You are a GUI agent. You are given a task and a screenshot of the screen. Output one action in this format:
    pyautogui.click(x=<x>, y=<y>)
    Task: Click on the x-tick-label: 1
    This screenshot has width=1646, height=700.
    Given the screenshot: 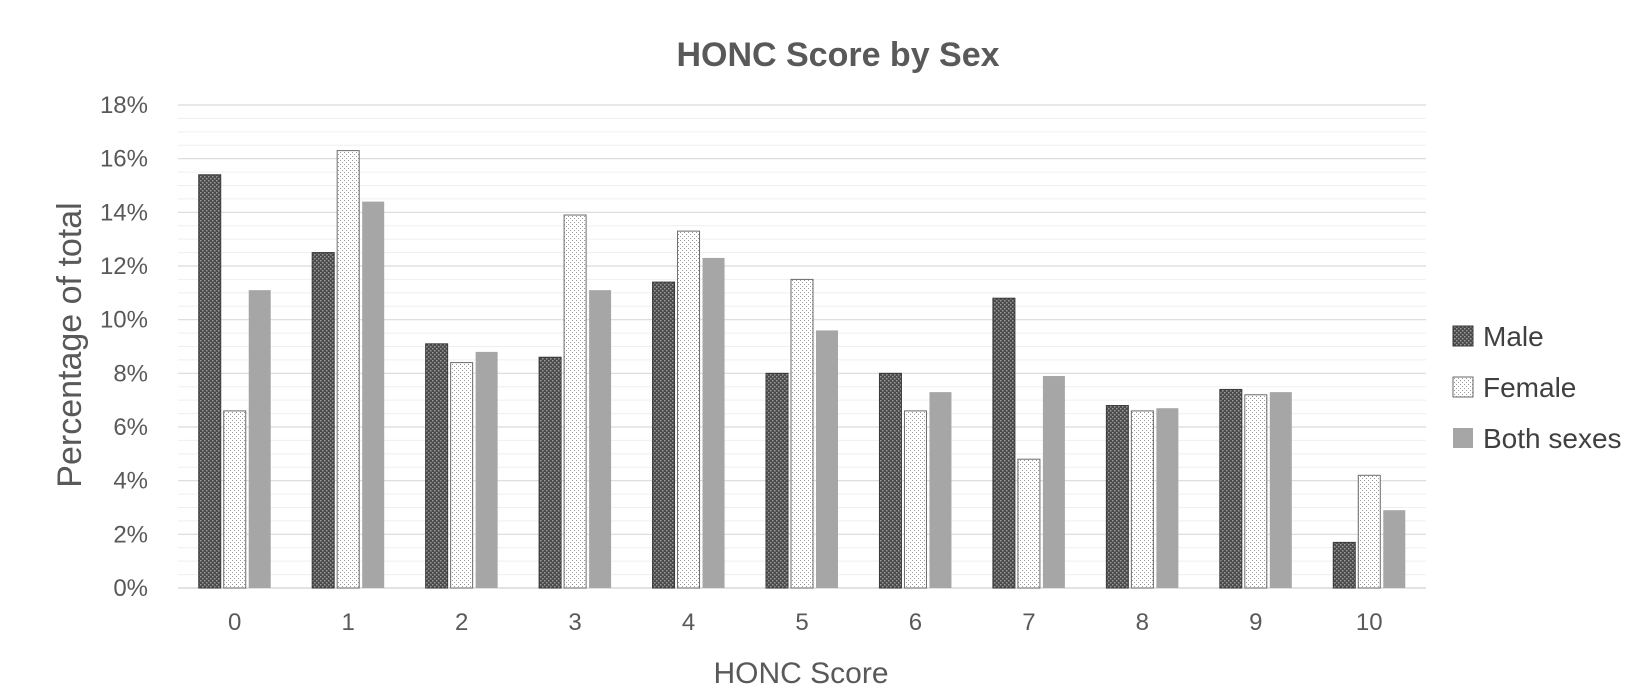 What is the action you would take?
    pyautogui.click(x=348, y=622)
    